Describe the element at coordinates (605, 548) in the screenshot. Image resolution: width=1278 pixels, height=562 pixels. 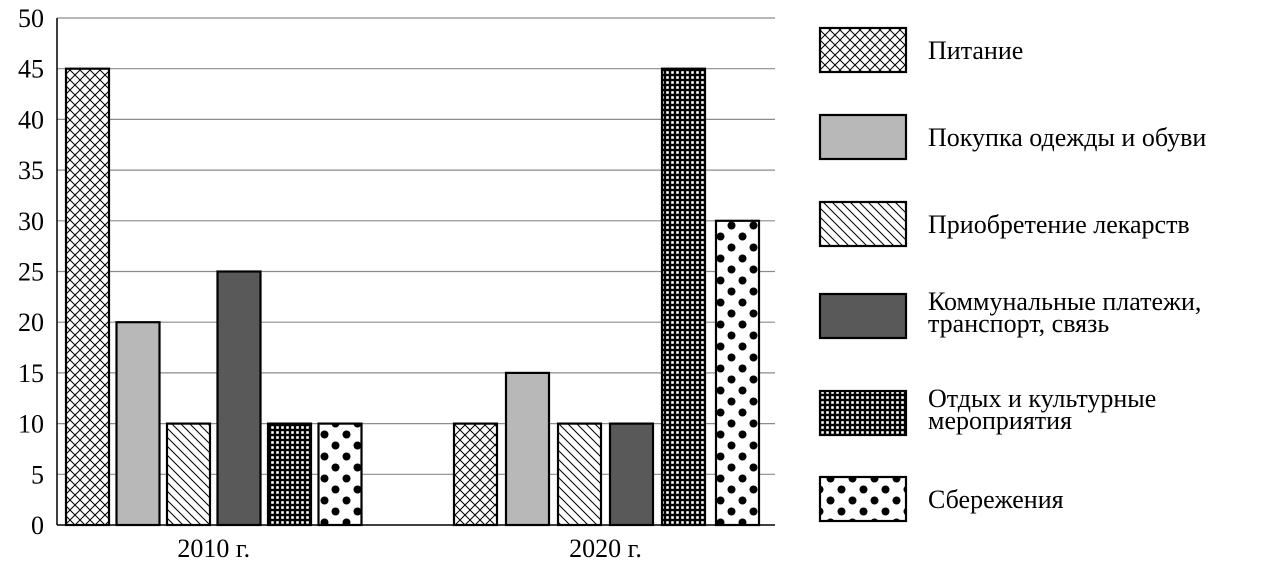
I see `category-label: 2020 г.` at that location.